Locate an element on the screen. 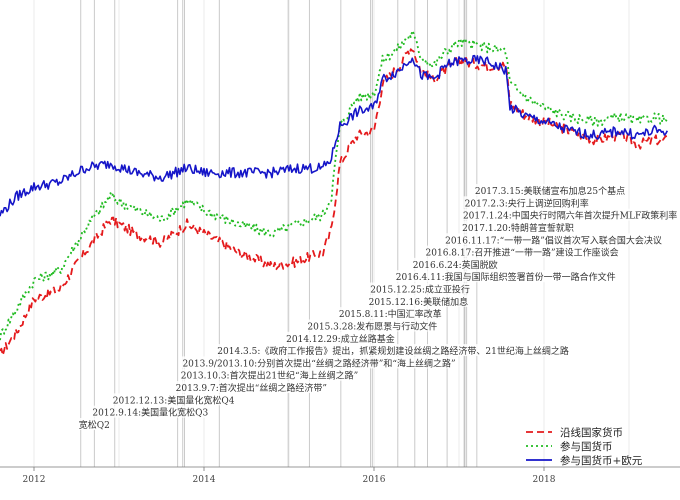 This screenshot has width=680, height=500. event-label: 2016.8.17:召开推进“一带一路”建设工作座谈会 is located at coordinates (522, 253).